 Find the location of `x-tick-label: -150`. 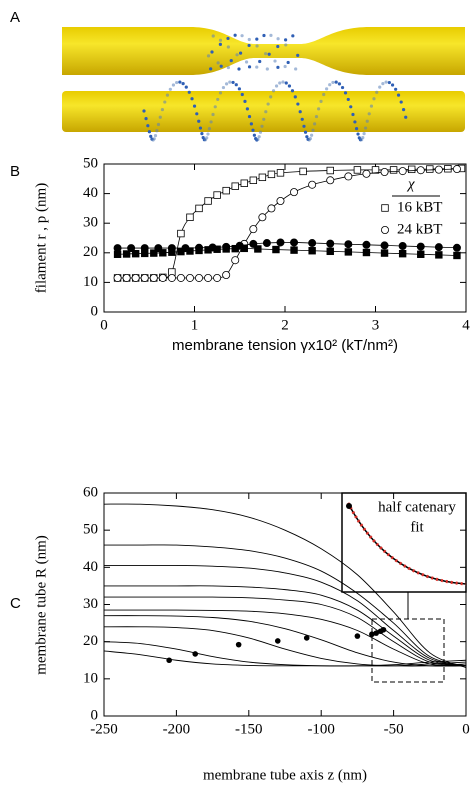

x-tick-label: -150 is located at coordinates (249, 729).